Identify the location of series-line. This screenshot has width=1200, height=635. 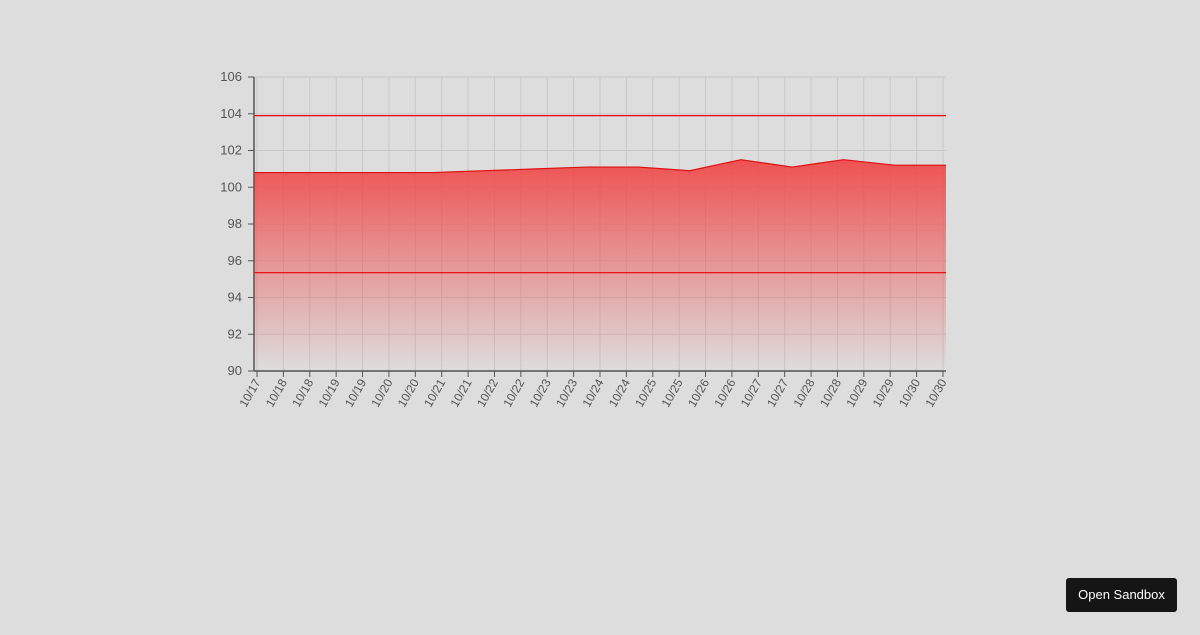
(600, 166).